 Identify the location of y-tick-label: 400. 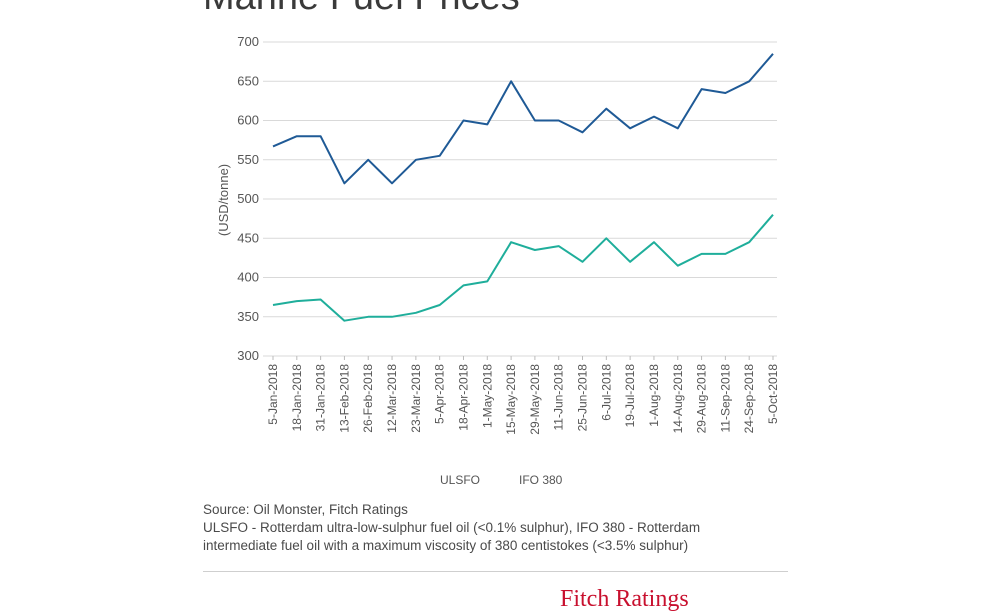
(248, 277).